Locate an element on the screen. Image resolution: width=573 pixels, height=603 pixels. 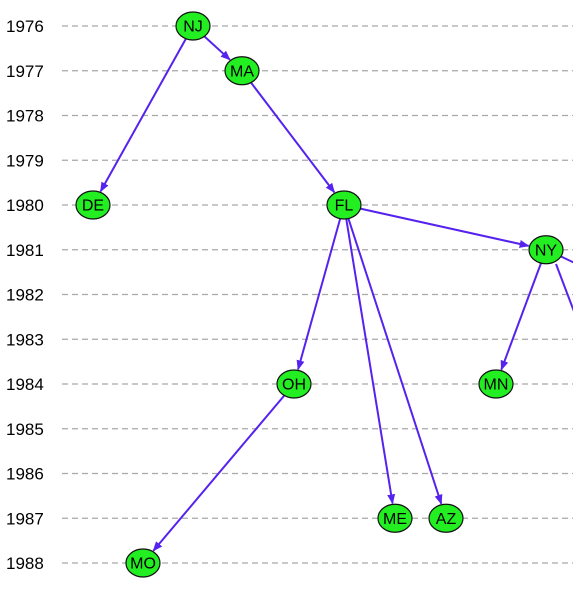
edge-fl-me is located at coordinates (370, 361).